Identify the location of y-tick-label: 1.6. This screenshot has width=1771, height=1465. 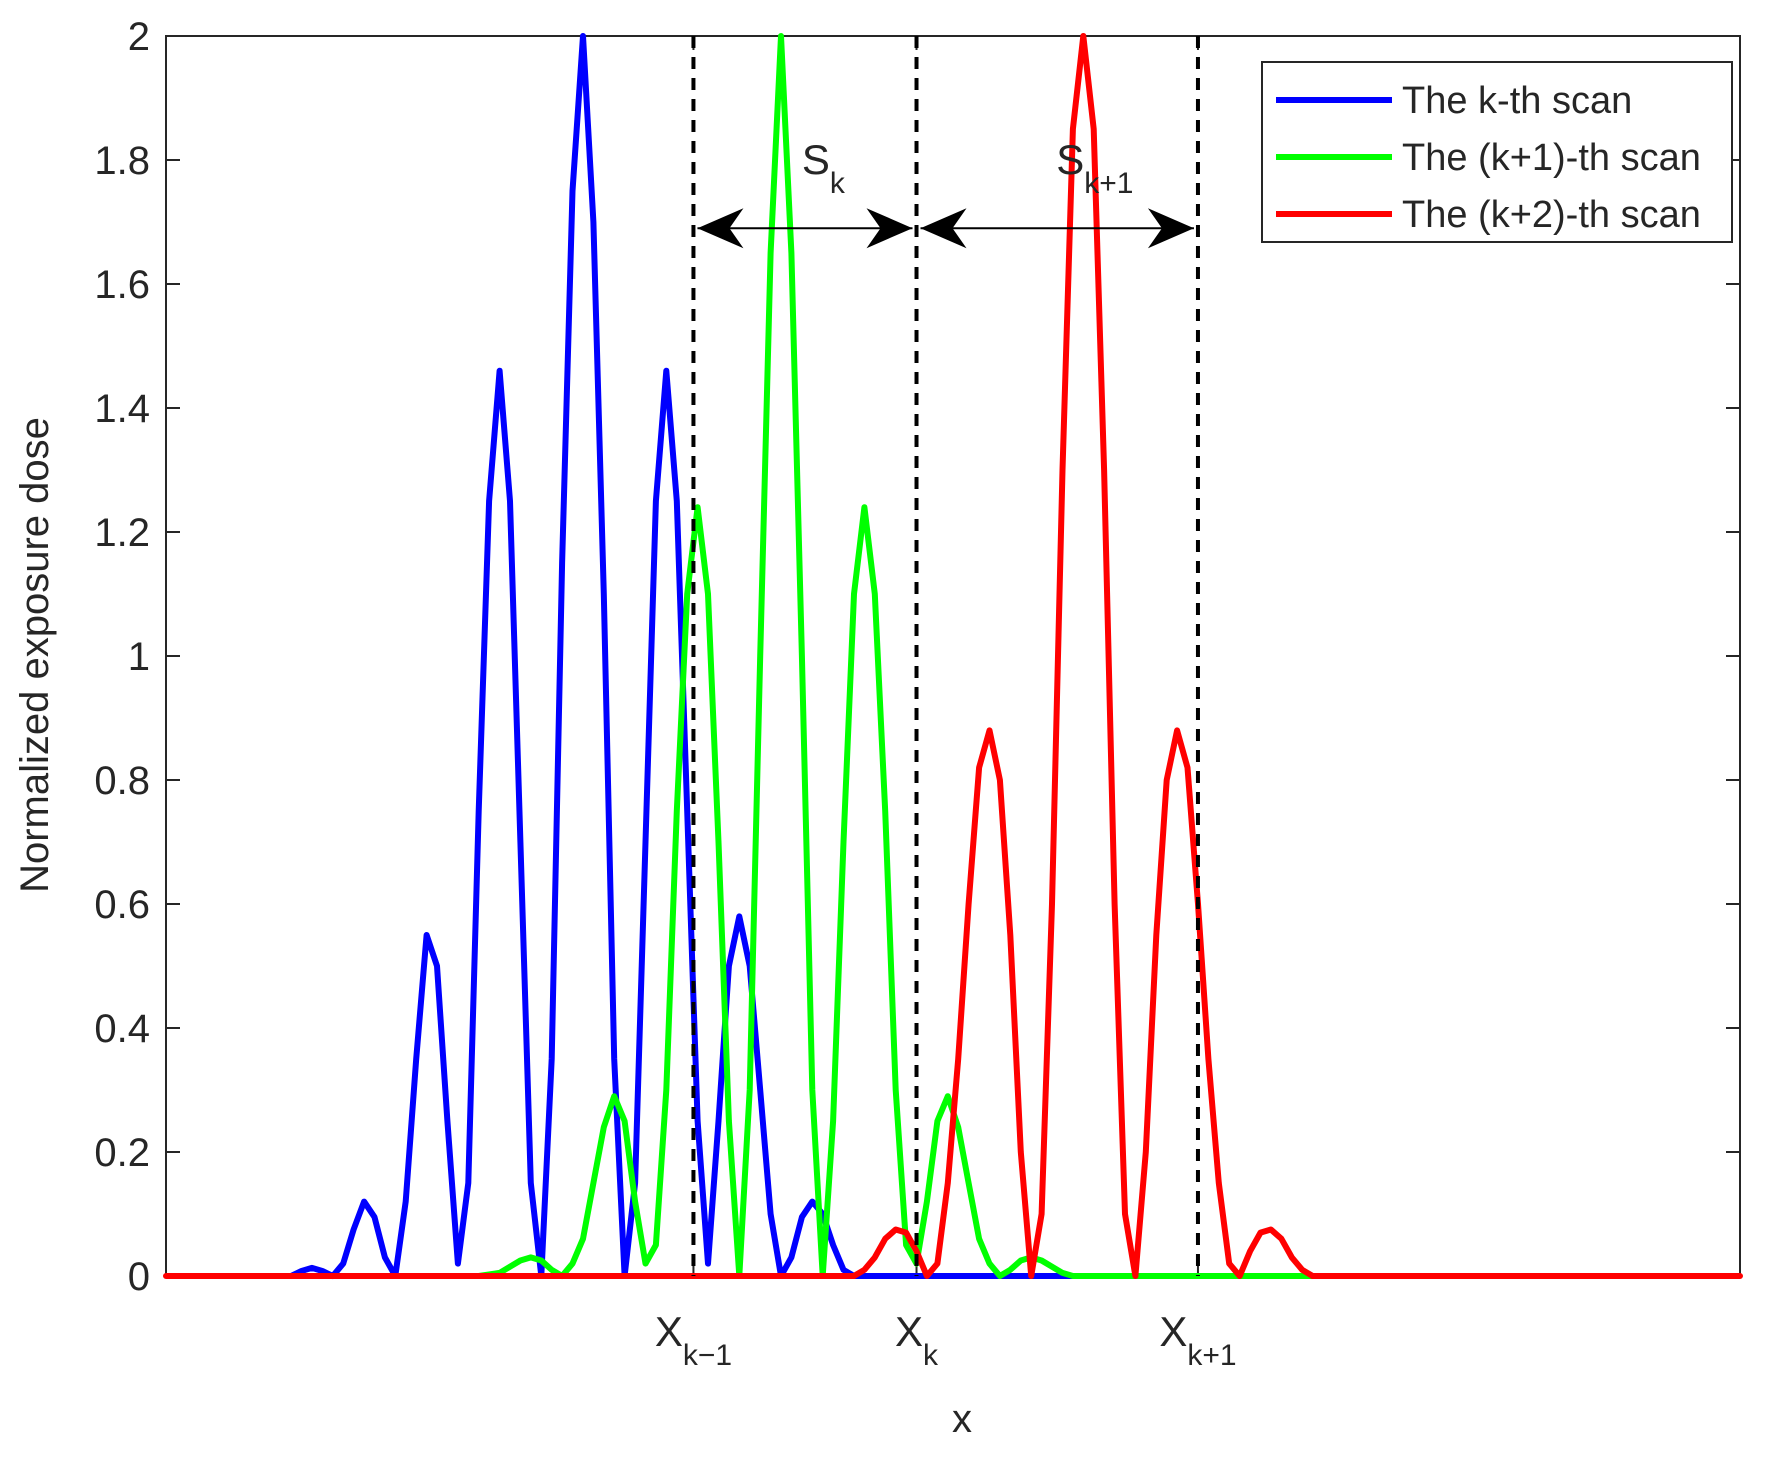
(122, 285).